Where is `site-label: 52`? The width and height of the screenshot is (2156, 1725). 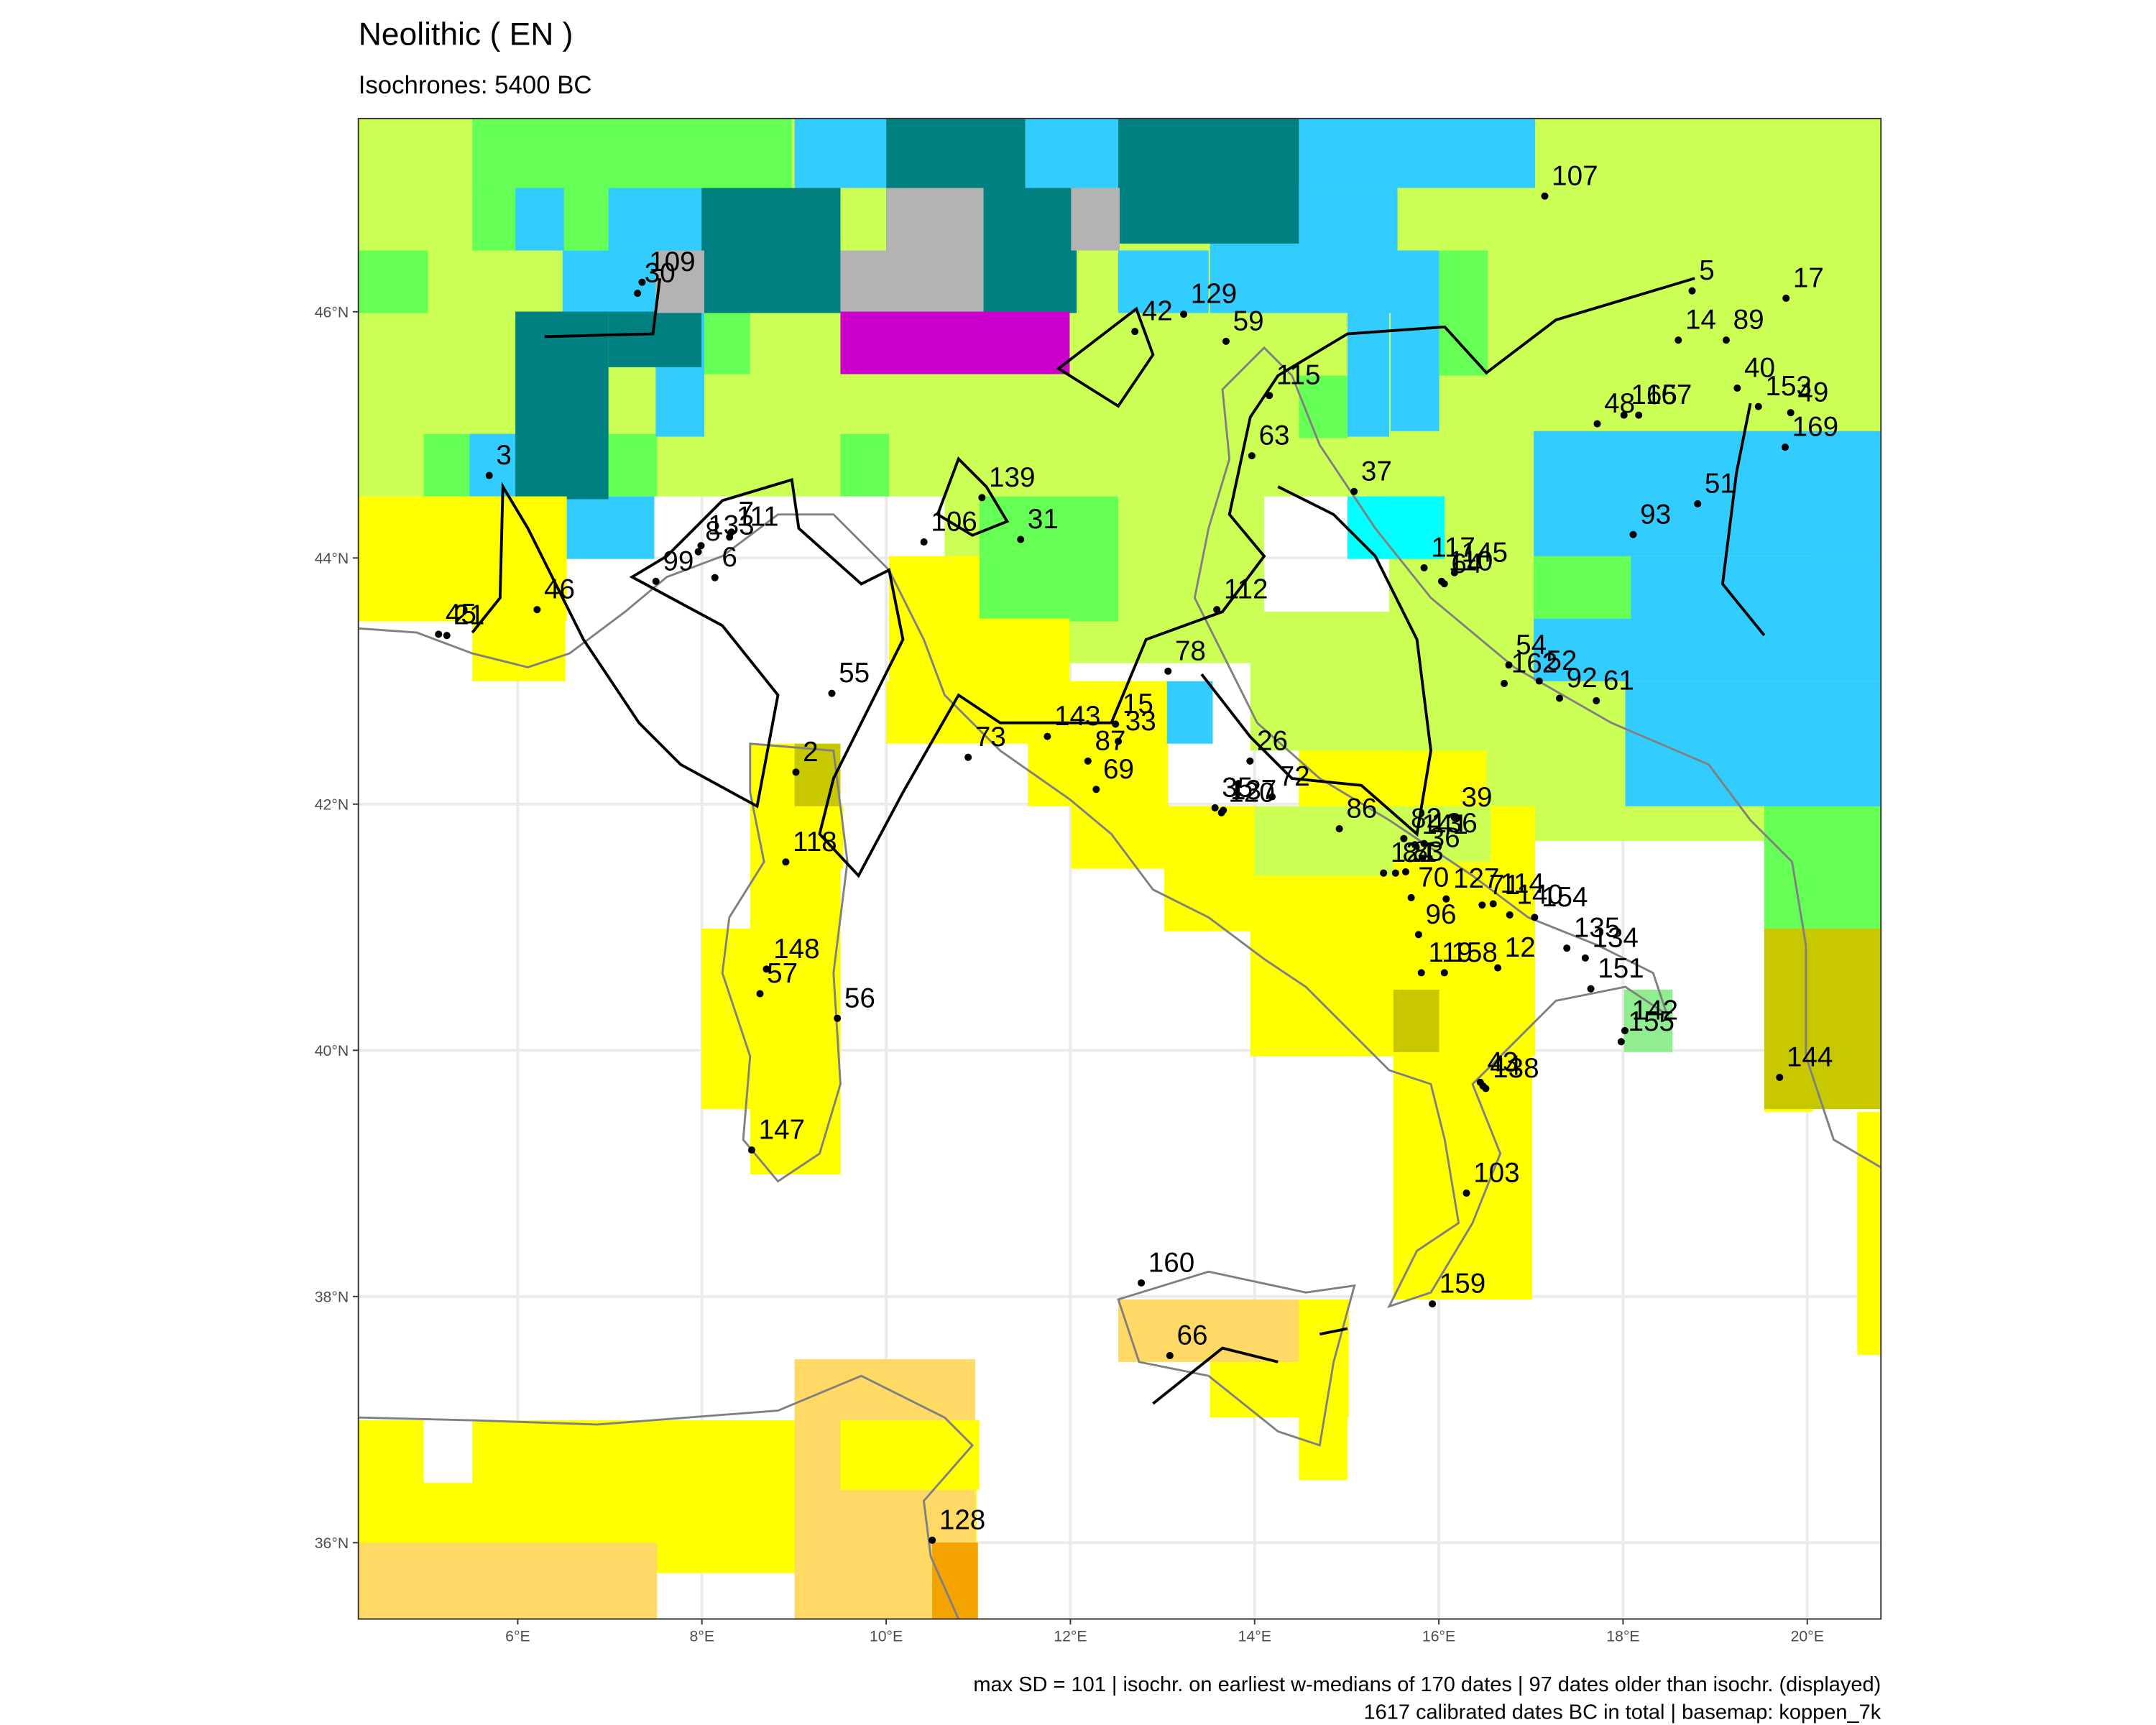 site-label: 52 is located at coordinates (1561, 660).